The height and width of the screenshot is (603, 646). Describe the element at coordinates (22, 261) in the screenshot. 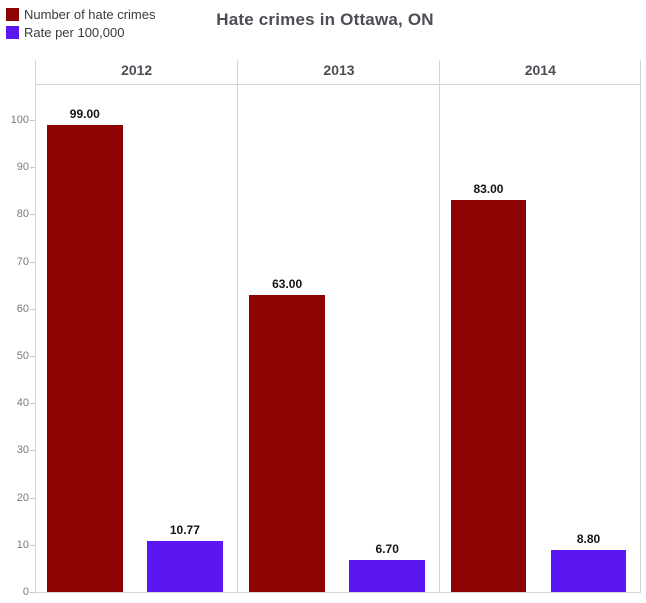

I see `y-tick-label: 70` at that location.